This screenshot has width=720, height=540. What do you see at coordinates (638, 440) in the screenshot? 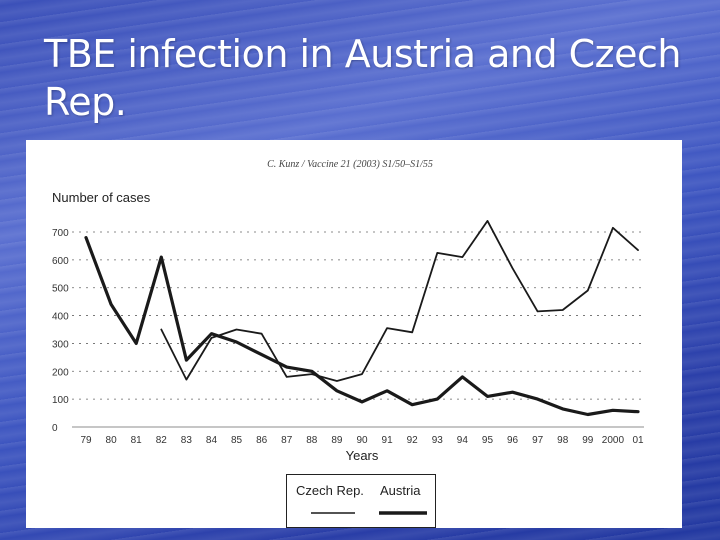
I see `x-tick-label: 01` at bounding box center [638, 440].